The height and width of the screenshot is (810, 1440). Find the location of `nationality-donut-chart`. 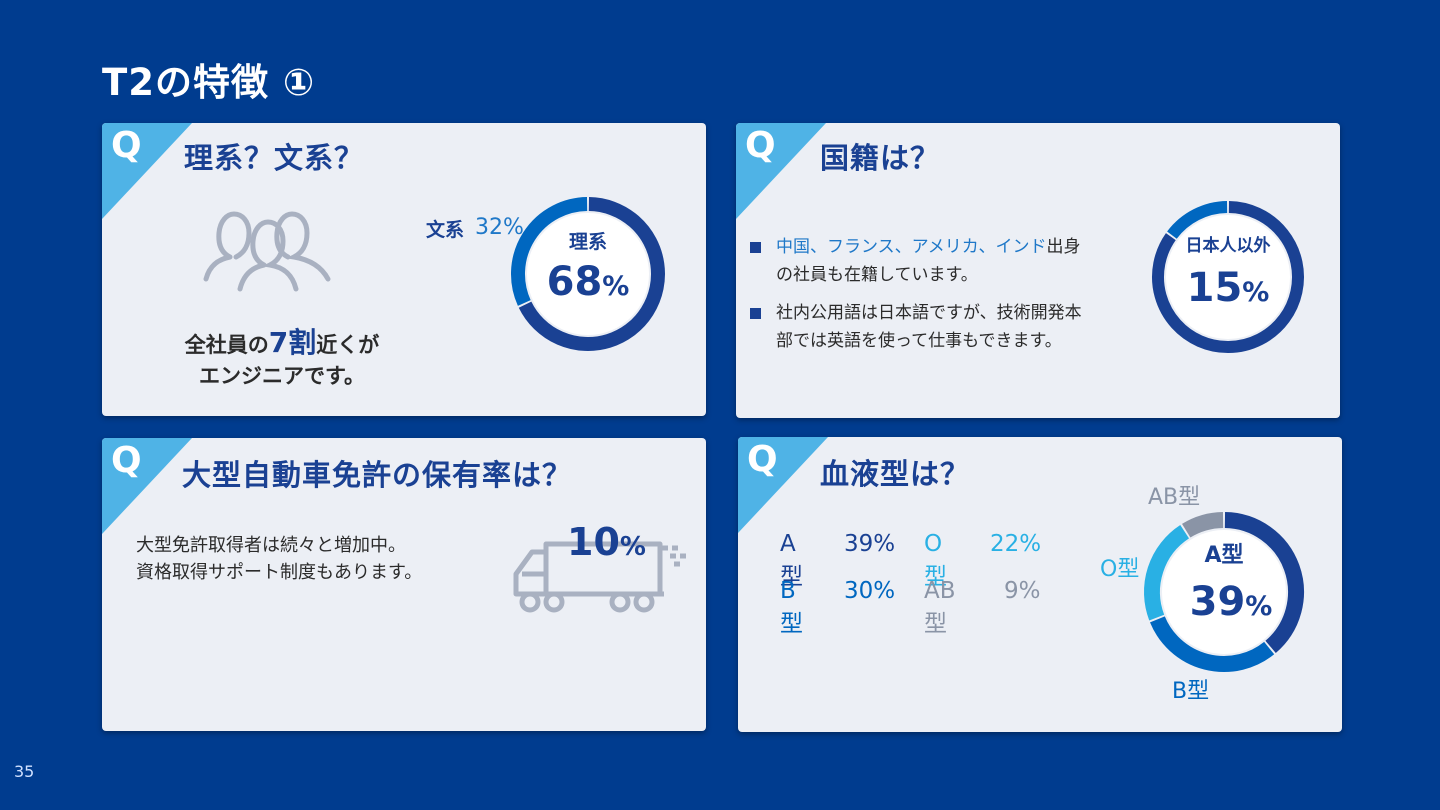

nationality-donut-chart is located at coordinates (1228, 277).